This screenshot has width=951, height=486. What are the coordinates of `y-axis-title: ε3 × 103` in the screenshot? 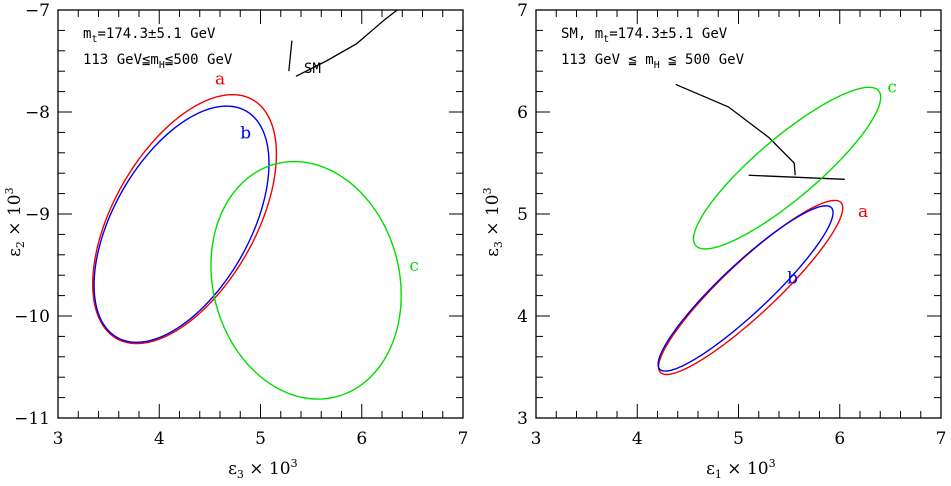 It's located at (493, 222).